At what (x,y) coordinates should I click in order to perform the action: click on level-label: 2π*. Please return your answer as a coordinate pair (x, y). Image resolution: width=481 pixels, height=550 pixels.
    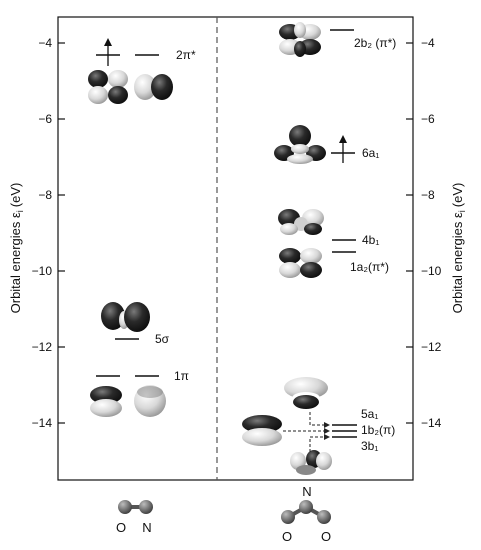
    Looking at the image, I should click on (186, 55).